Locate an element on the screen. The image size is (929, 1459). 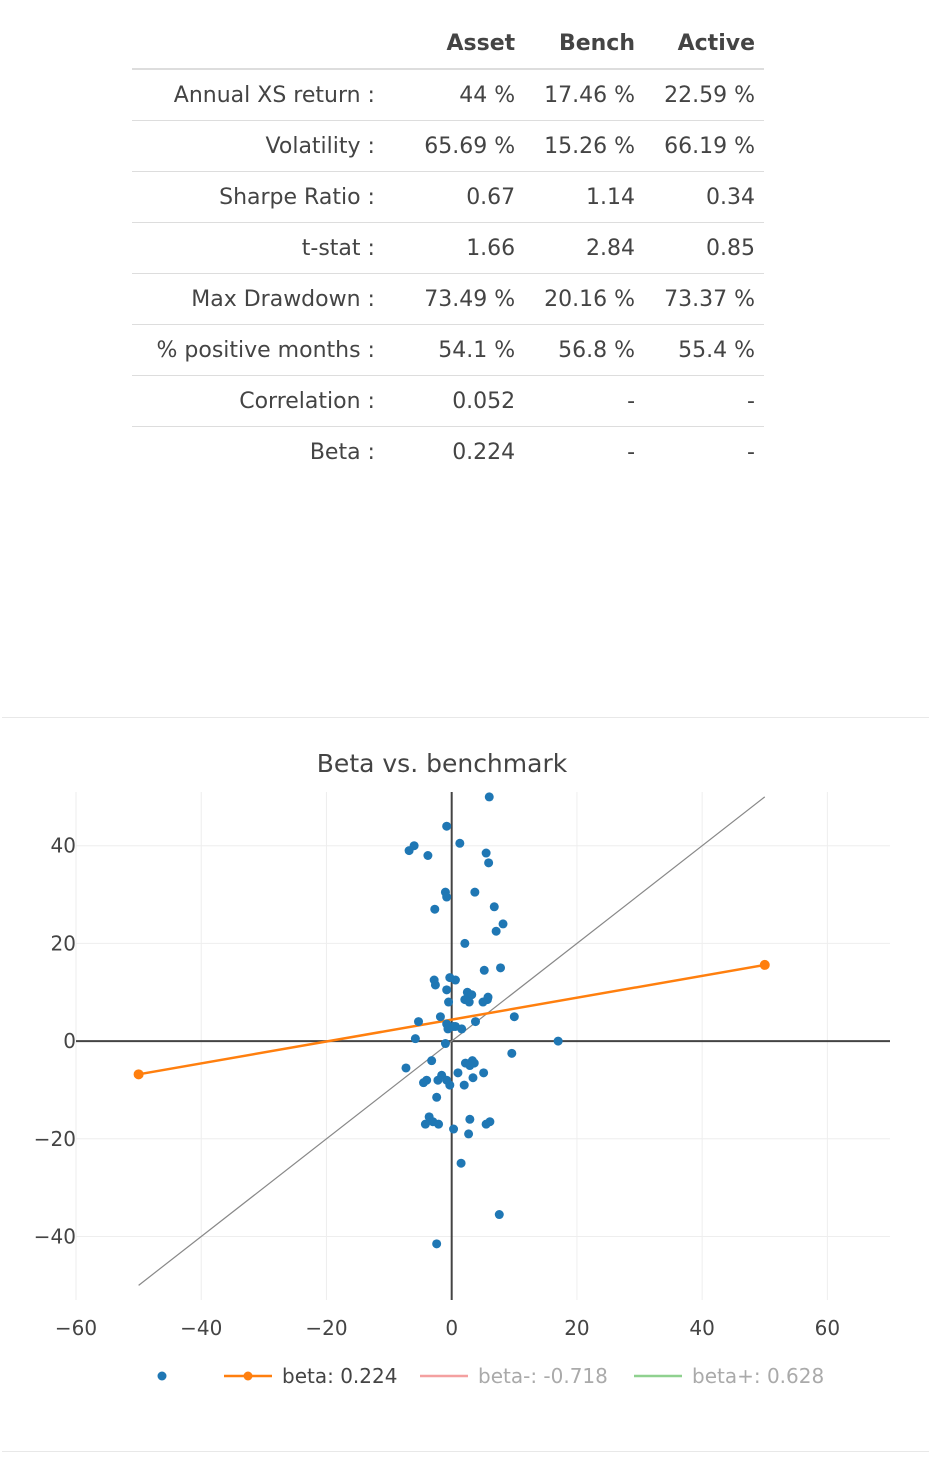
legend-label: beta-: -0.718 is located at coordinates (543, 1376).